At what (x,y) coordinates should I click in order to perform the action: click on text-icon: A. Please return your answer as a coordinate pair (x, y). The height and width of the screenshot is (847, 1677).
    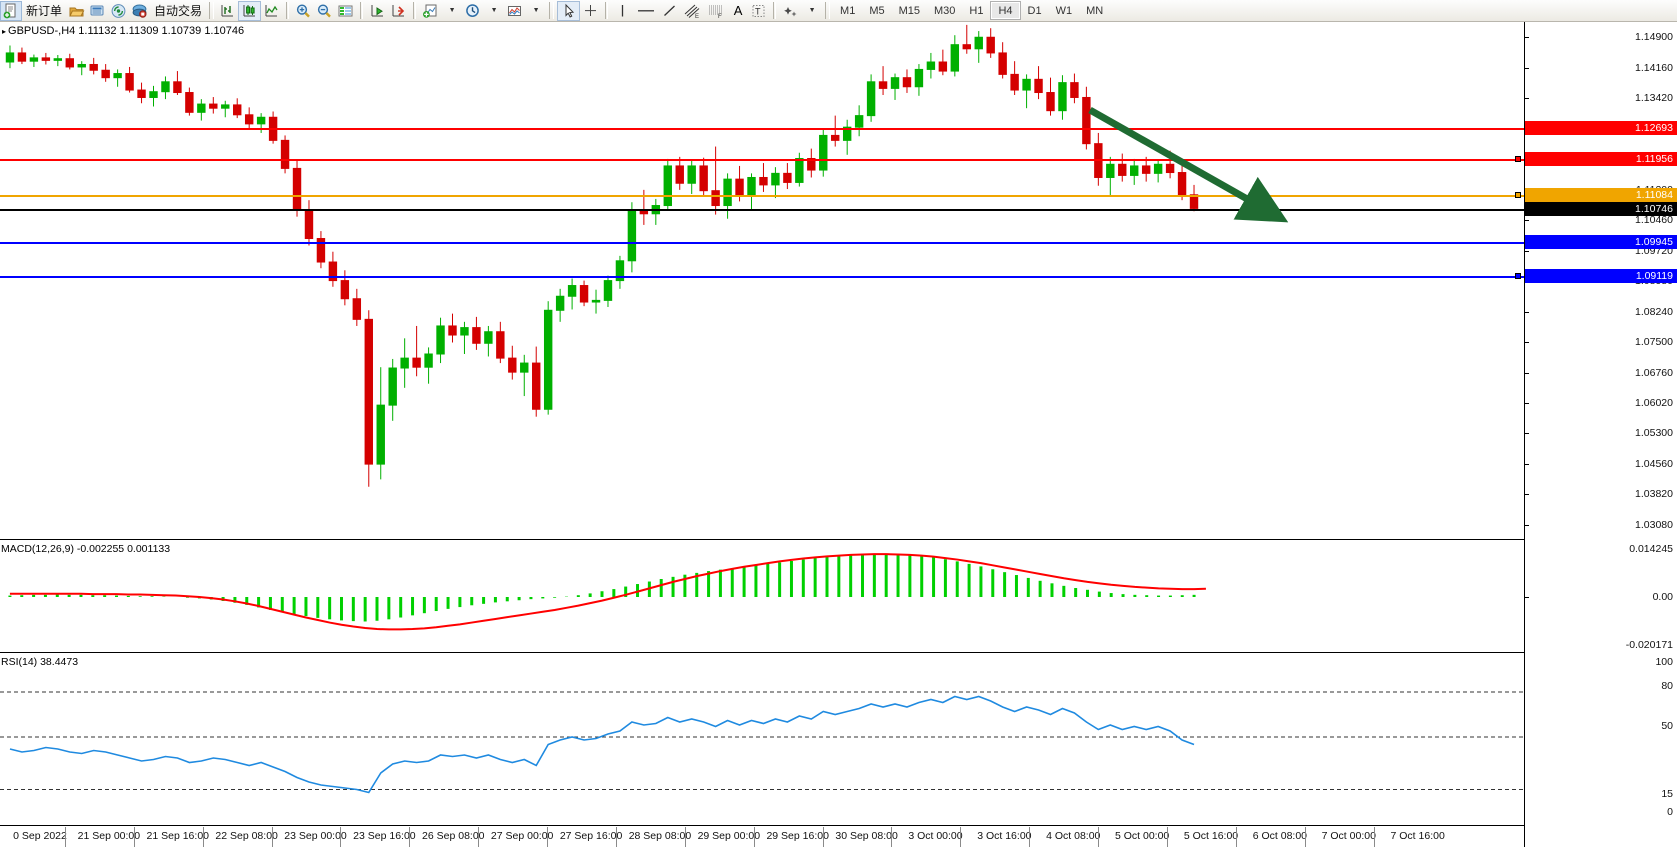
    Looking at the image, I should click on (738, 10).